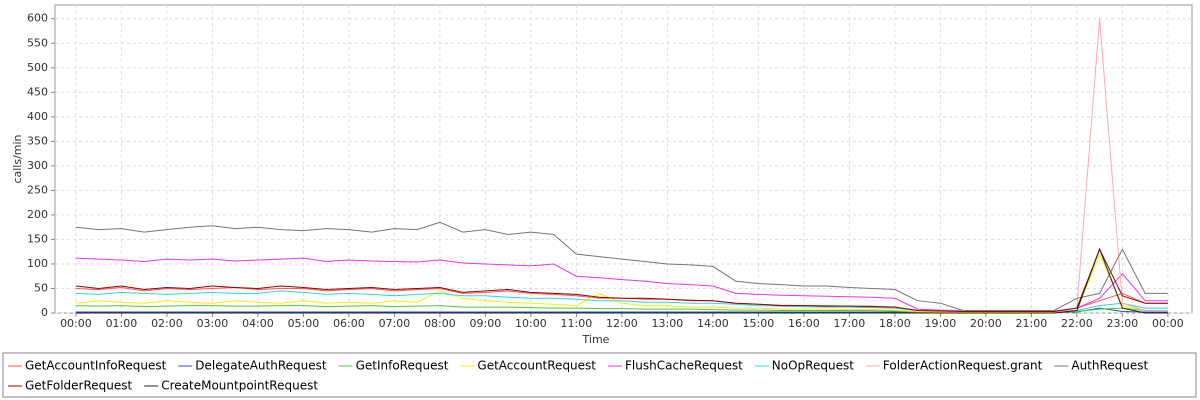  I want to click on x-tick-label: 10:00, so click(531, 323).